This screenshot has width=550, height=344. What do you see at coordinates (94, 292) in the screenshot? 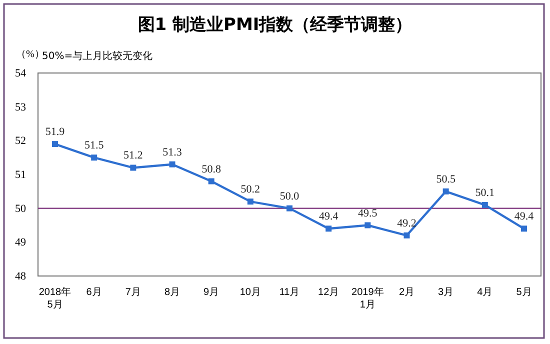
I see `x-tick-label: 6月` at bounding box center [94, 292].